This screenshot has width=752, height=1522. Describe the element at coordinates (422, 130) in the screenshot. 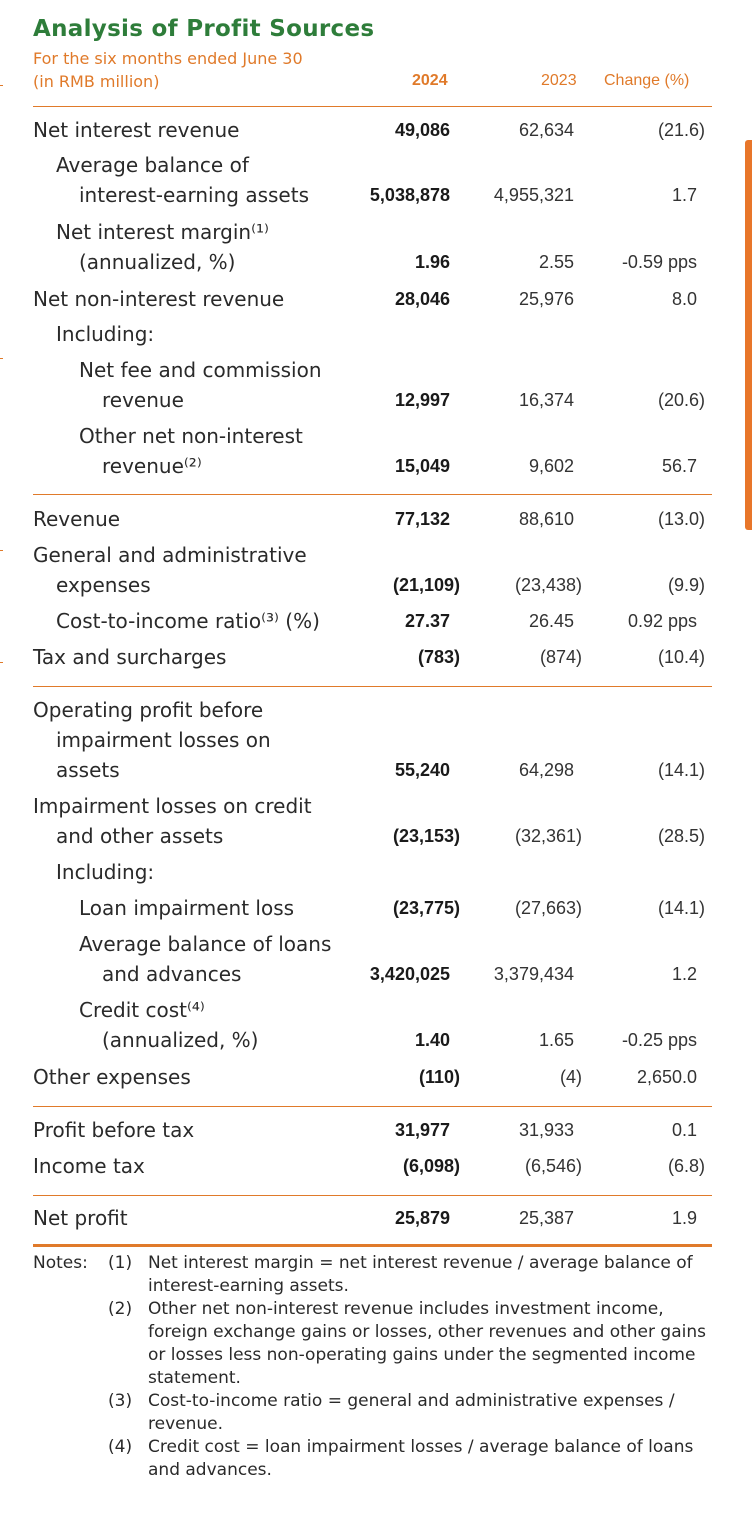

I see `value-2024: 49,086` at that location.